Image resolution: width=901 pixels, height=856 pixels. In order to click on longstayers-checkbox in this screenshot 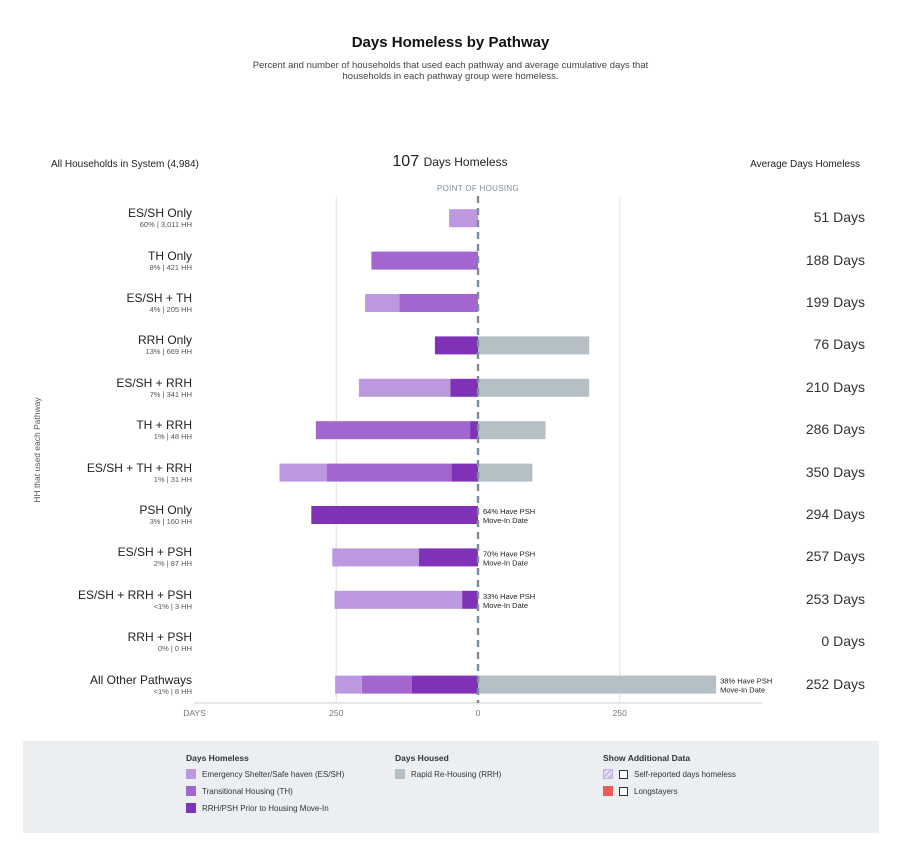, I will do `click(623, 791)`.